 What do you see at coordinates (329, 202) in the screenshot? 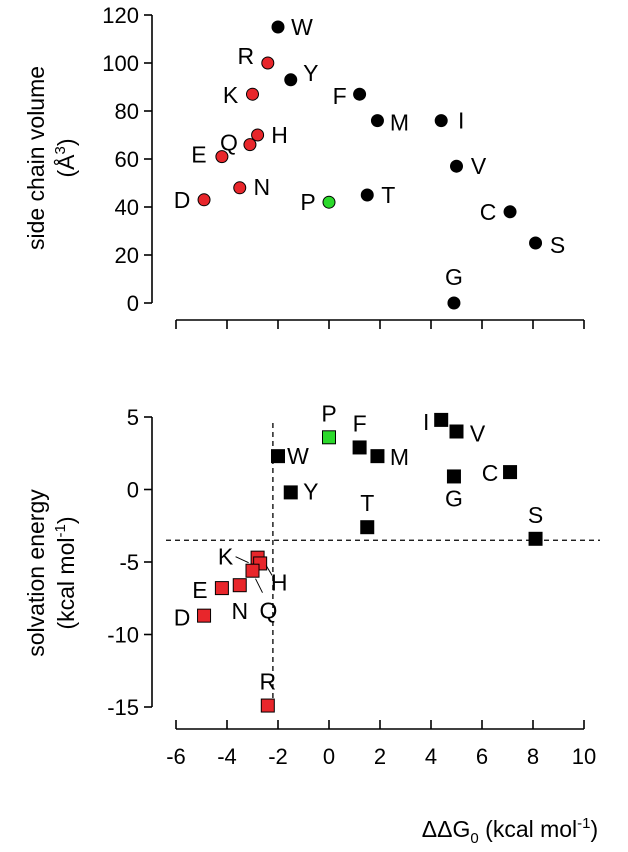
I see `top-point-p` at bounding box center [329, 202].